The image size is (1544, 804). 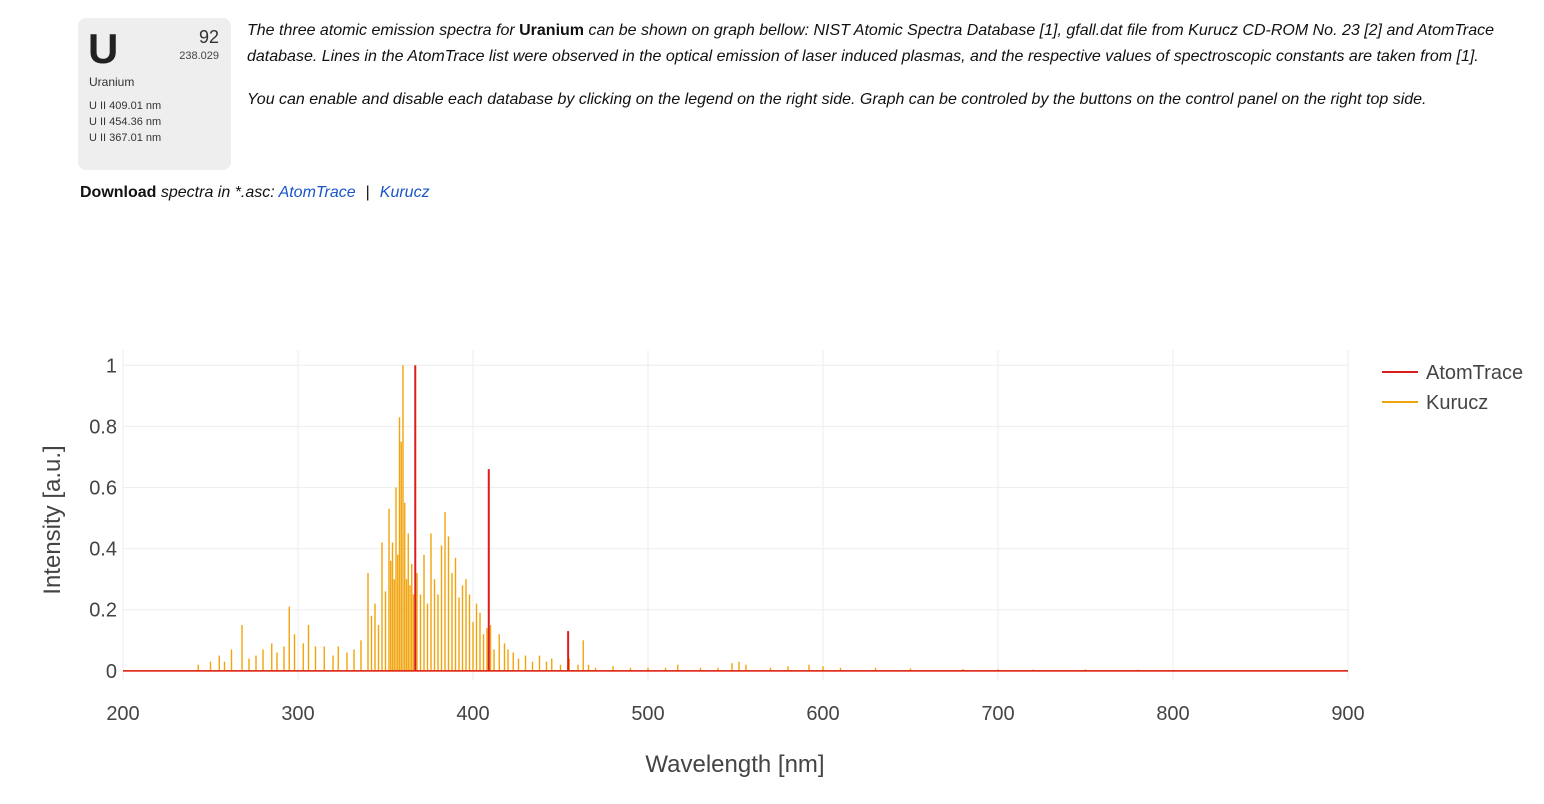 I want to click on x-tick-label: 600, so click(x=822, y=714).